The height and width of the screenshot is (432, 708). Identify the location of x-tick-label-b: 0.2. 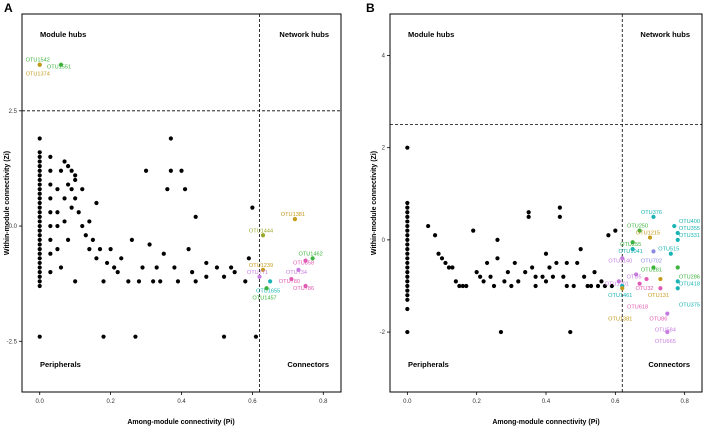
(476, 402).